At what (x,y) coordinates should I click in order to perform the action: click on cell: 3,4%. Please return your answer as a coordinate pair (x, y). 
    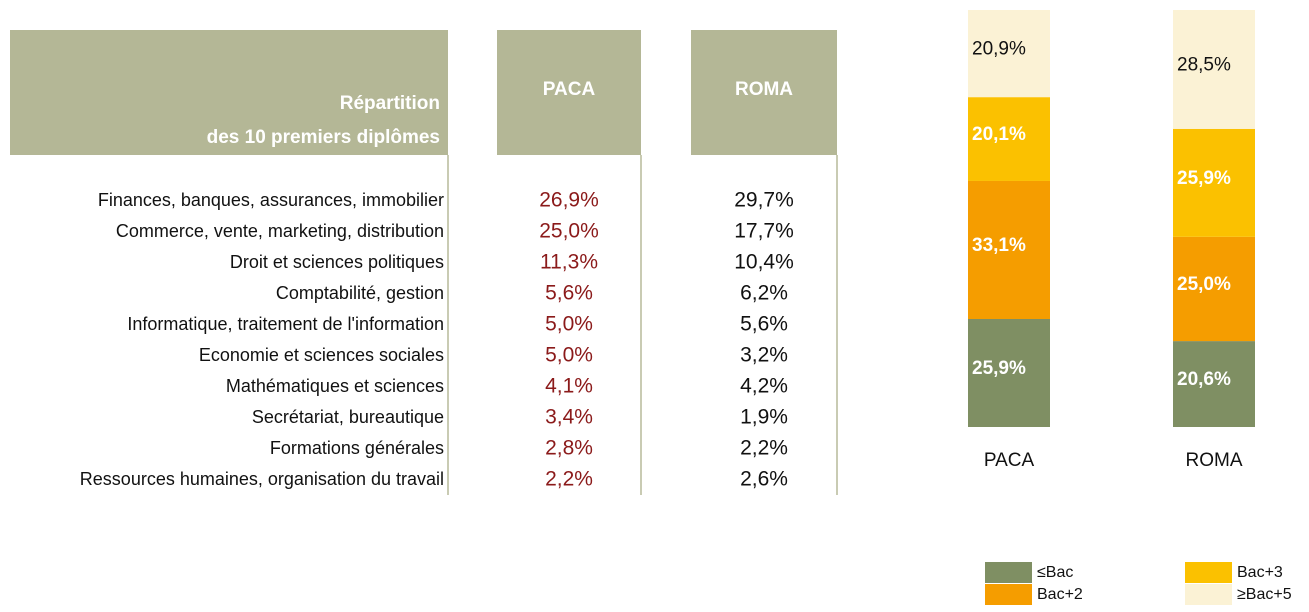
    Looking at the image, I should click on (569, 417).